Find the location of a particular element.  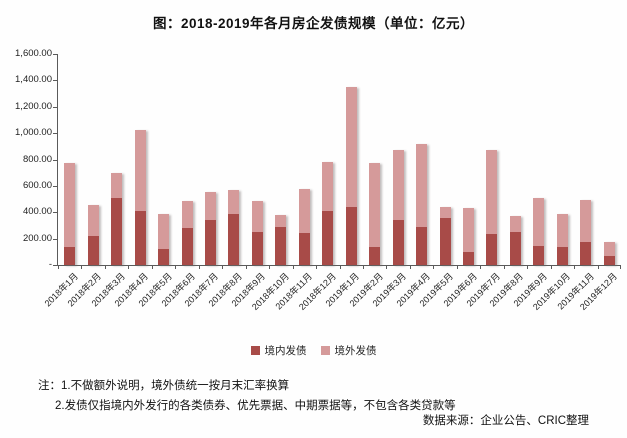

y-axis-tick-label: 1,200.00 is located at coordinates (33, 106).